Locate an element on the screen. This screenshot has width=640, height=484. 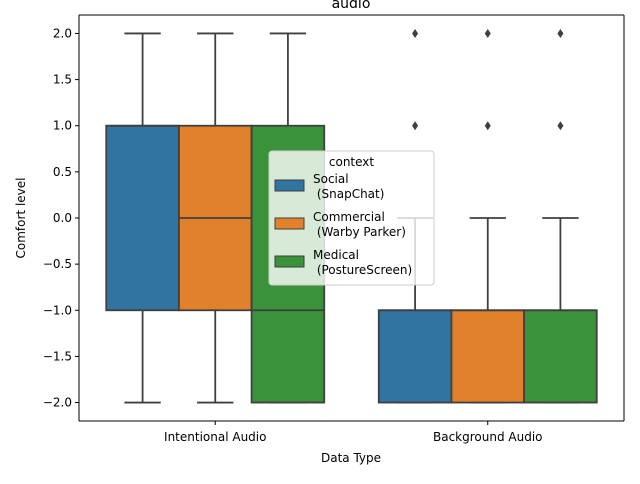
legend-box is located at coordinates (351, 218).